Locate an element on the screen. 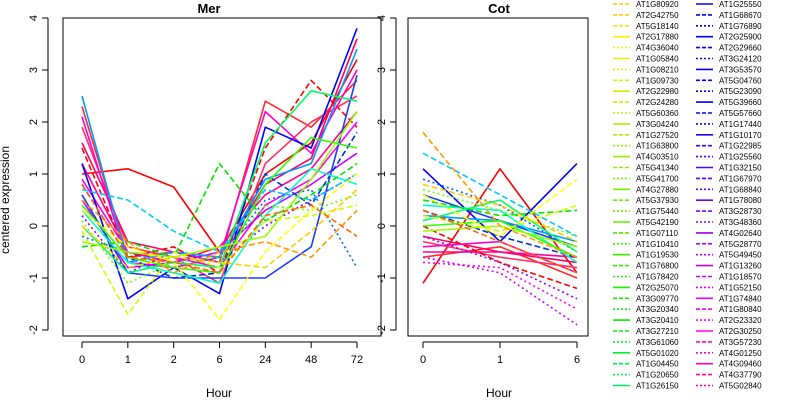  y-tick-label-cot: -1 is located at coordinates (382, 278).